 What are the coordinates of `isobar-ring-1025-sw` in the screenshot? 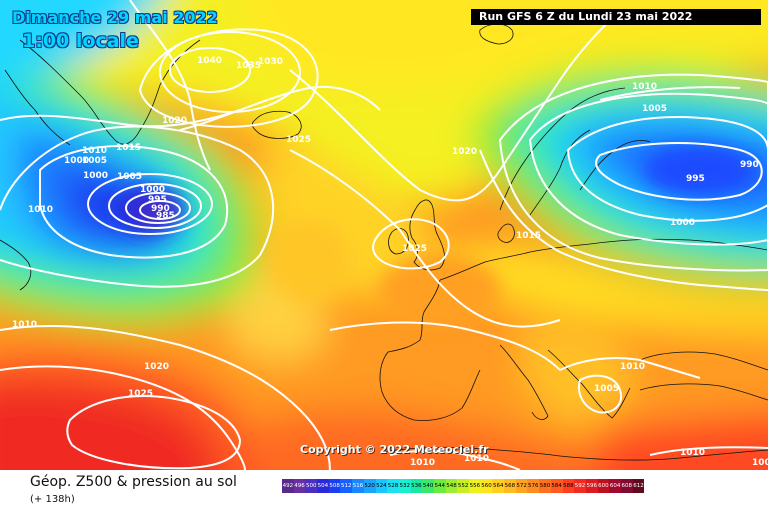 It's located at (154, 432).